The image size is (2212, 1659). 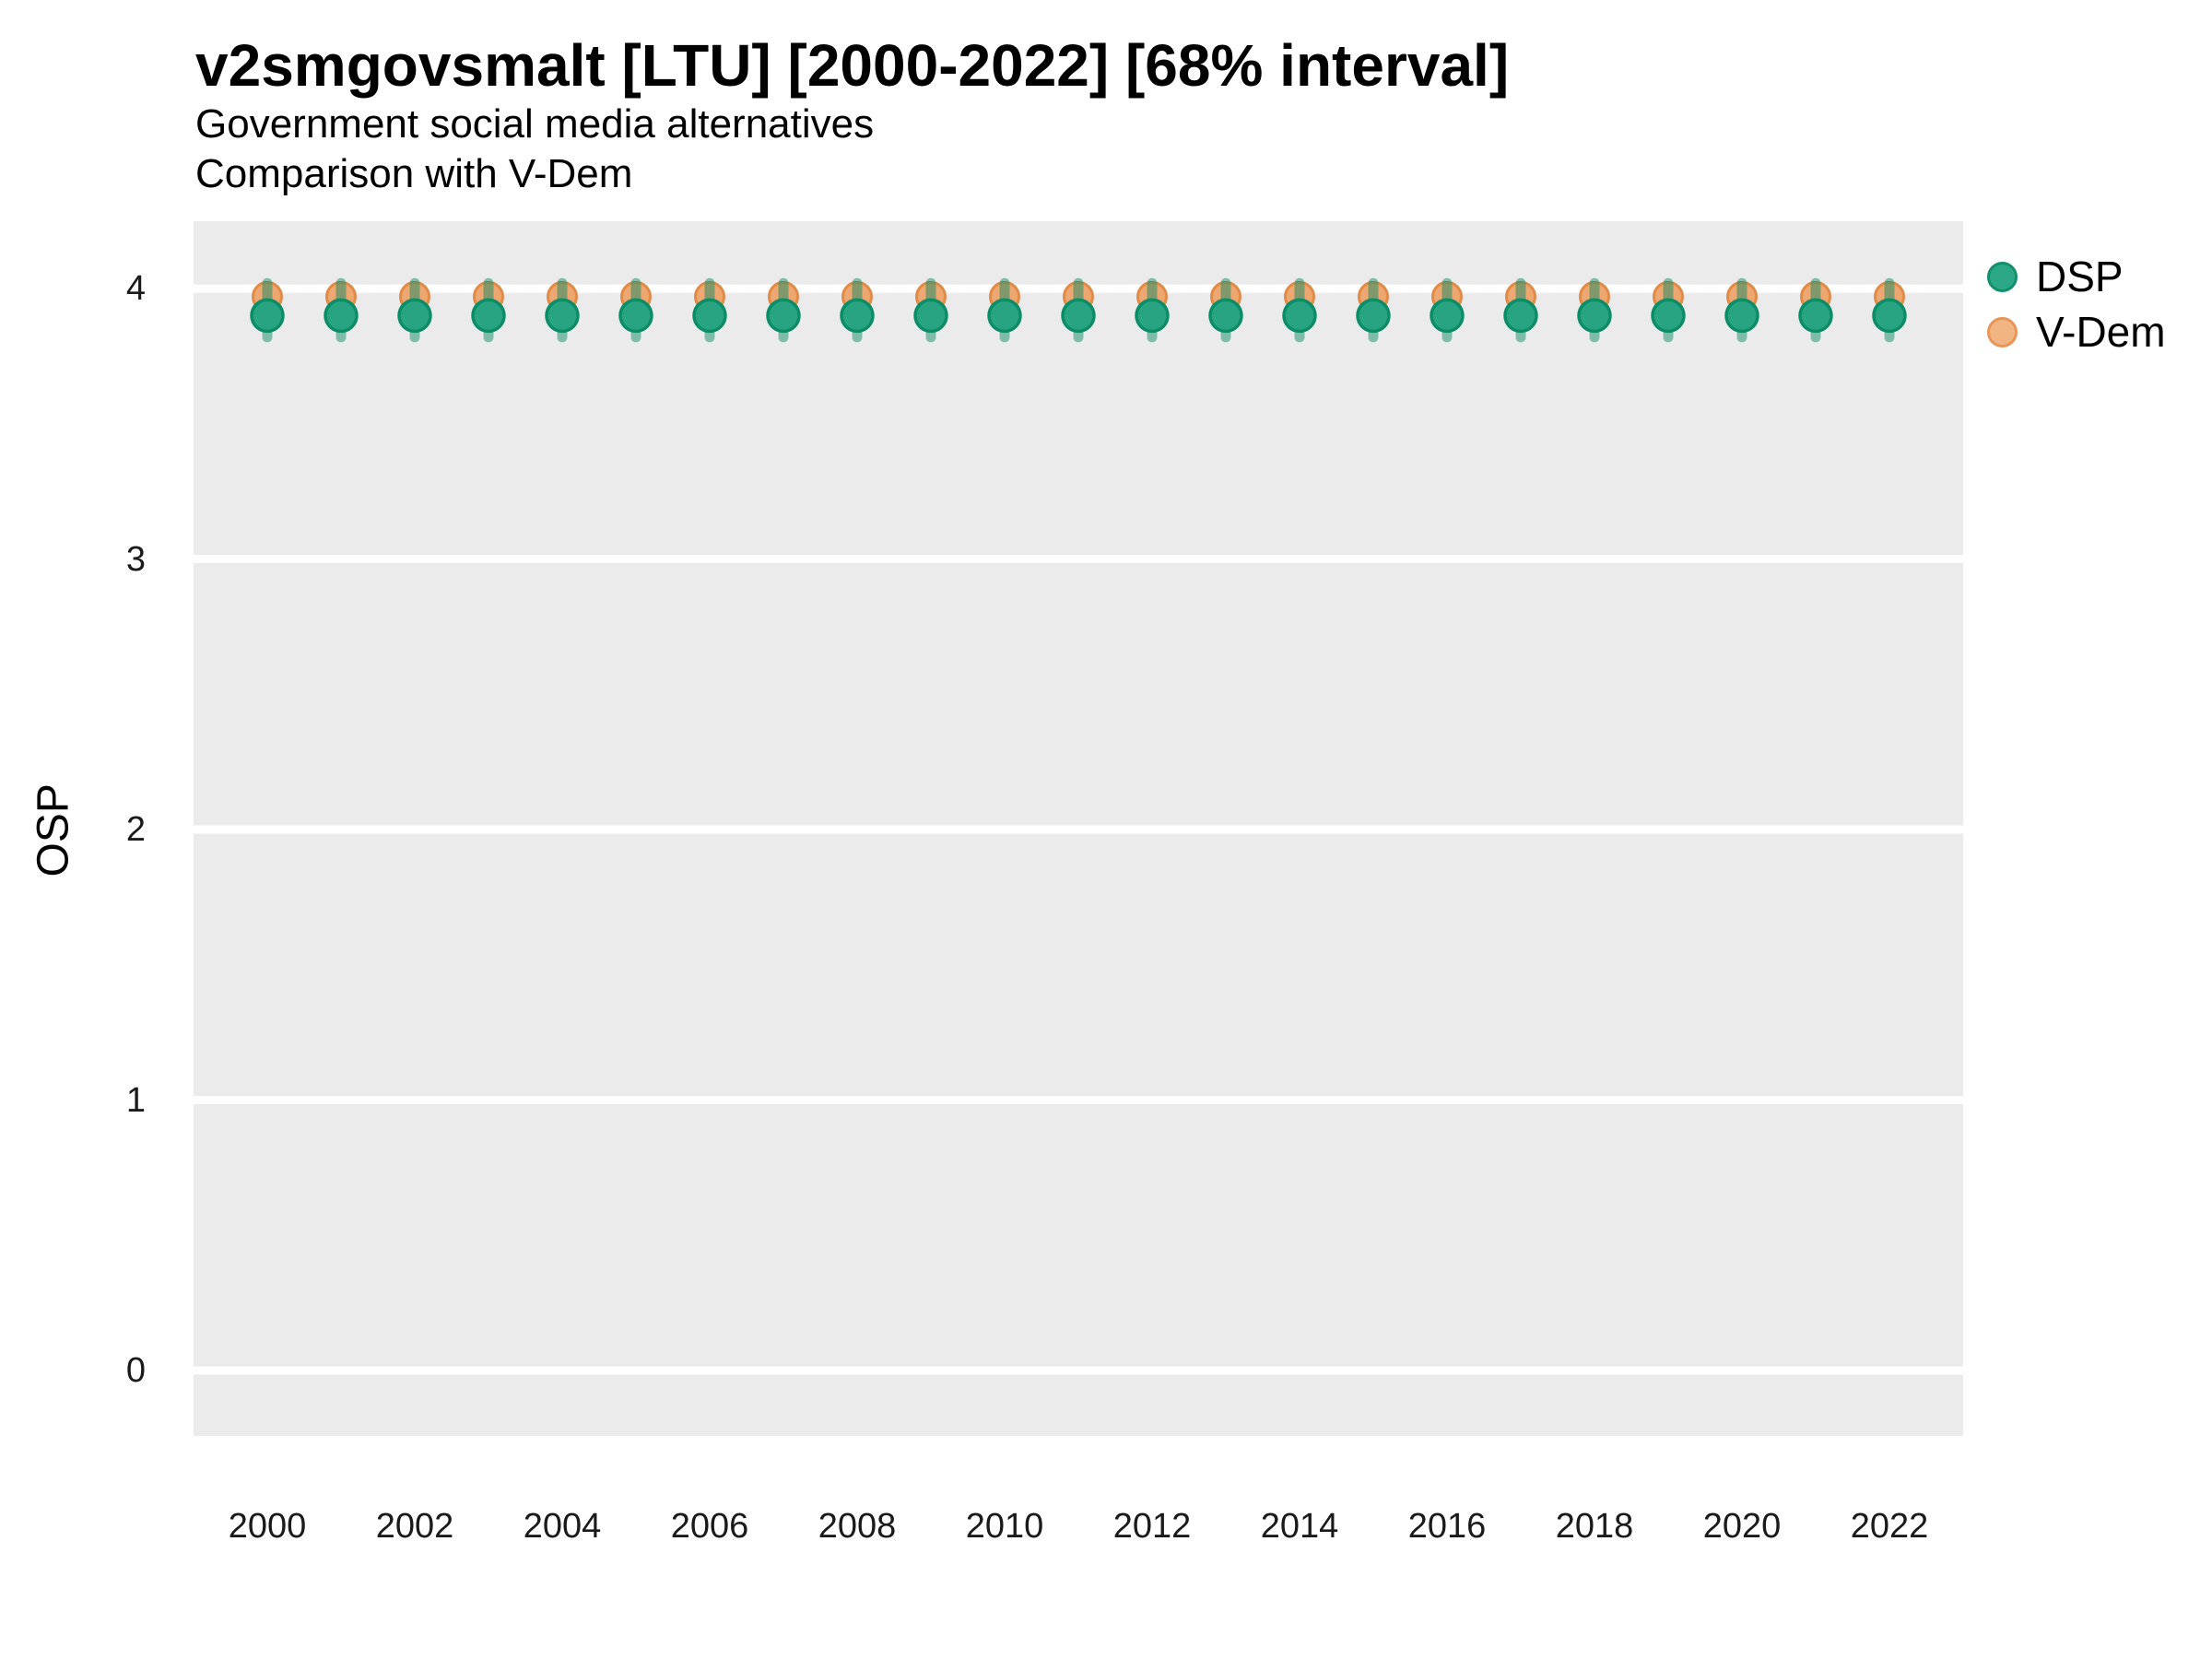 What do you see at coordinates (1004, 1526) in the screenshot?
I see `x-tick-label-2010: 2010` at bounding box center [1004, 1526].